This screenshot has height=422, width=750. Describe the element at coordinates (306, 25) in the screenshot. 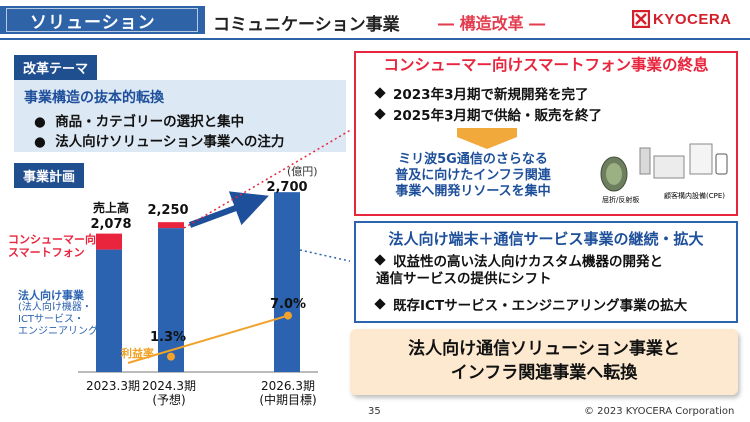

I see `page-title: コミュニケーション事業` at that location.